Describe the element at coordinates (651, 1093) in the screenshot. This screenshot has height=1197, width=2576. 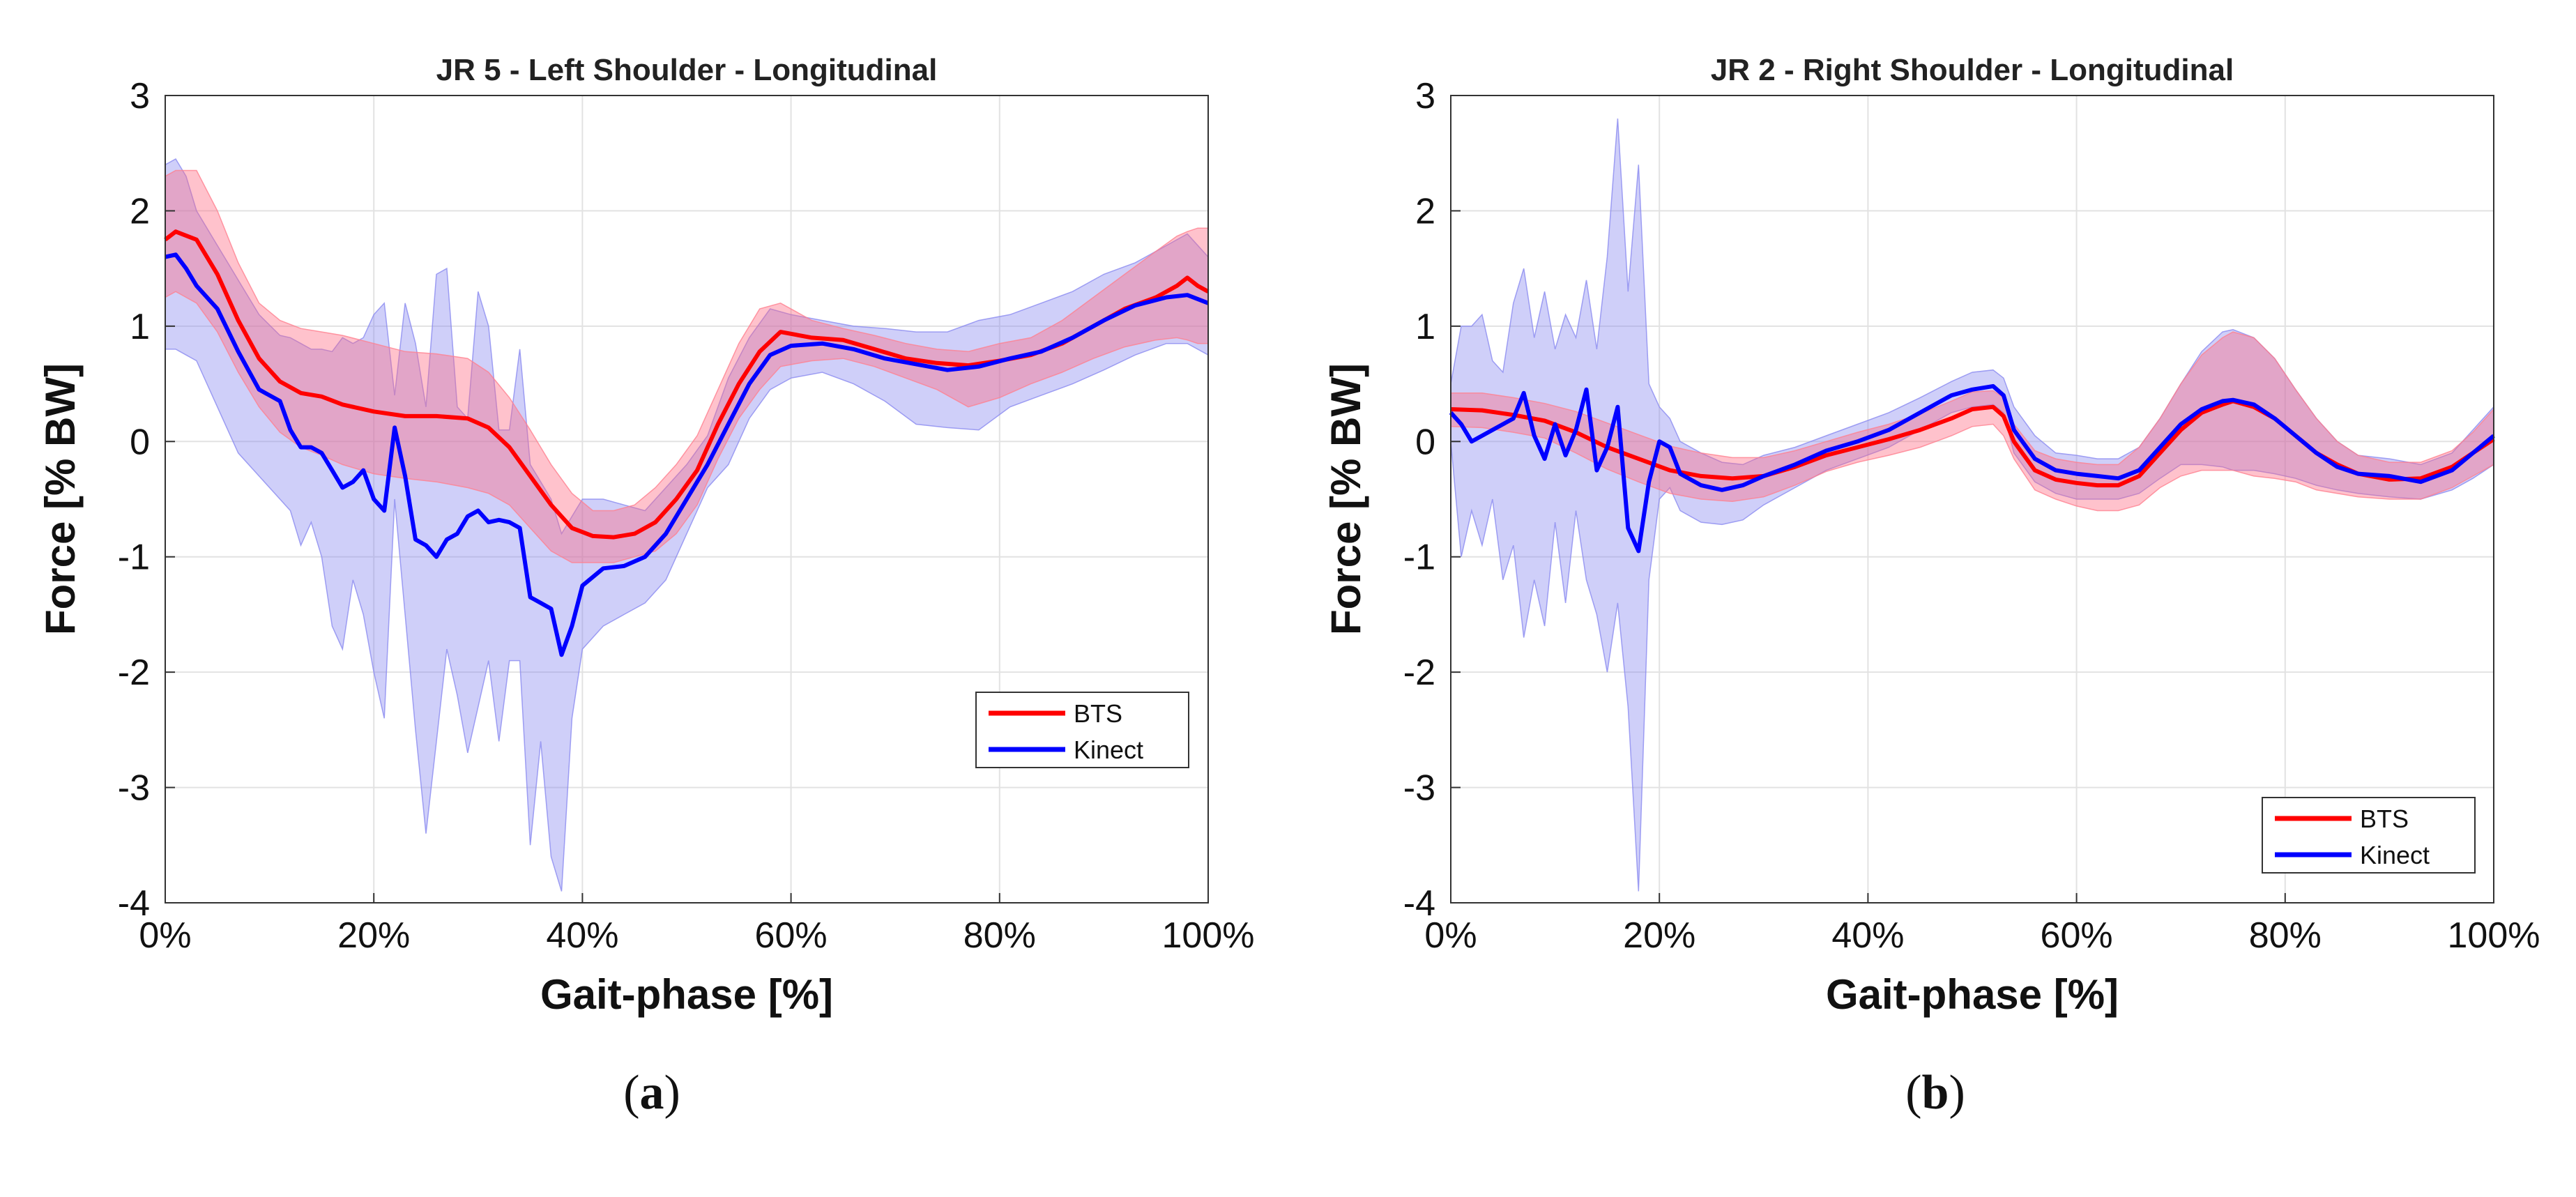
I see `panel-caption: (a)` at that location.